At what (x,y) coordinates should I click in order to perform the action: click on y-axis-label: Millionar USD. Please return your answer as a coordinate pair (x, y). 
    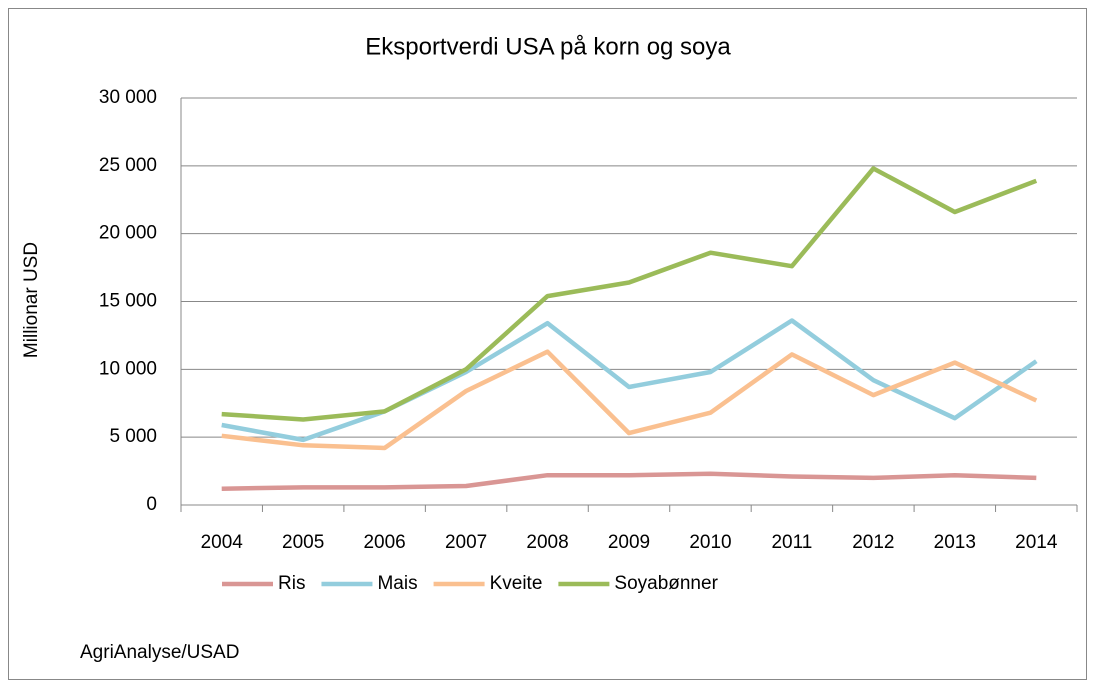
    Looking at the image, I should click on (31, 300).